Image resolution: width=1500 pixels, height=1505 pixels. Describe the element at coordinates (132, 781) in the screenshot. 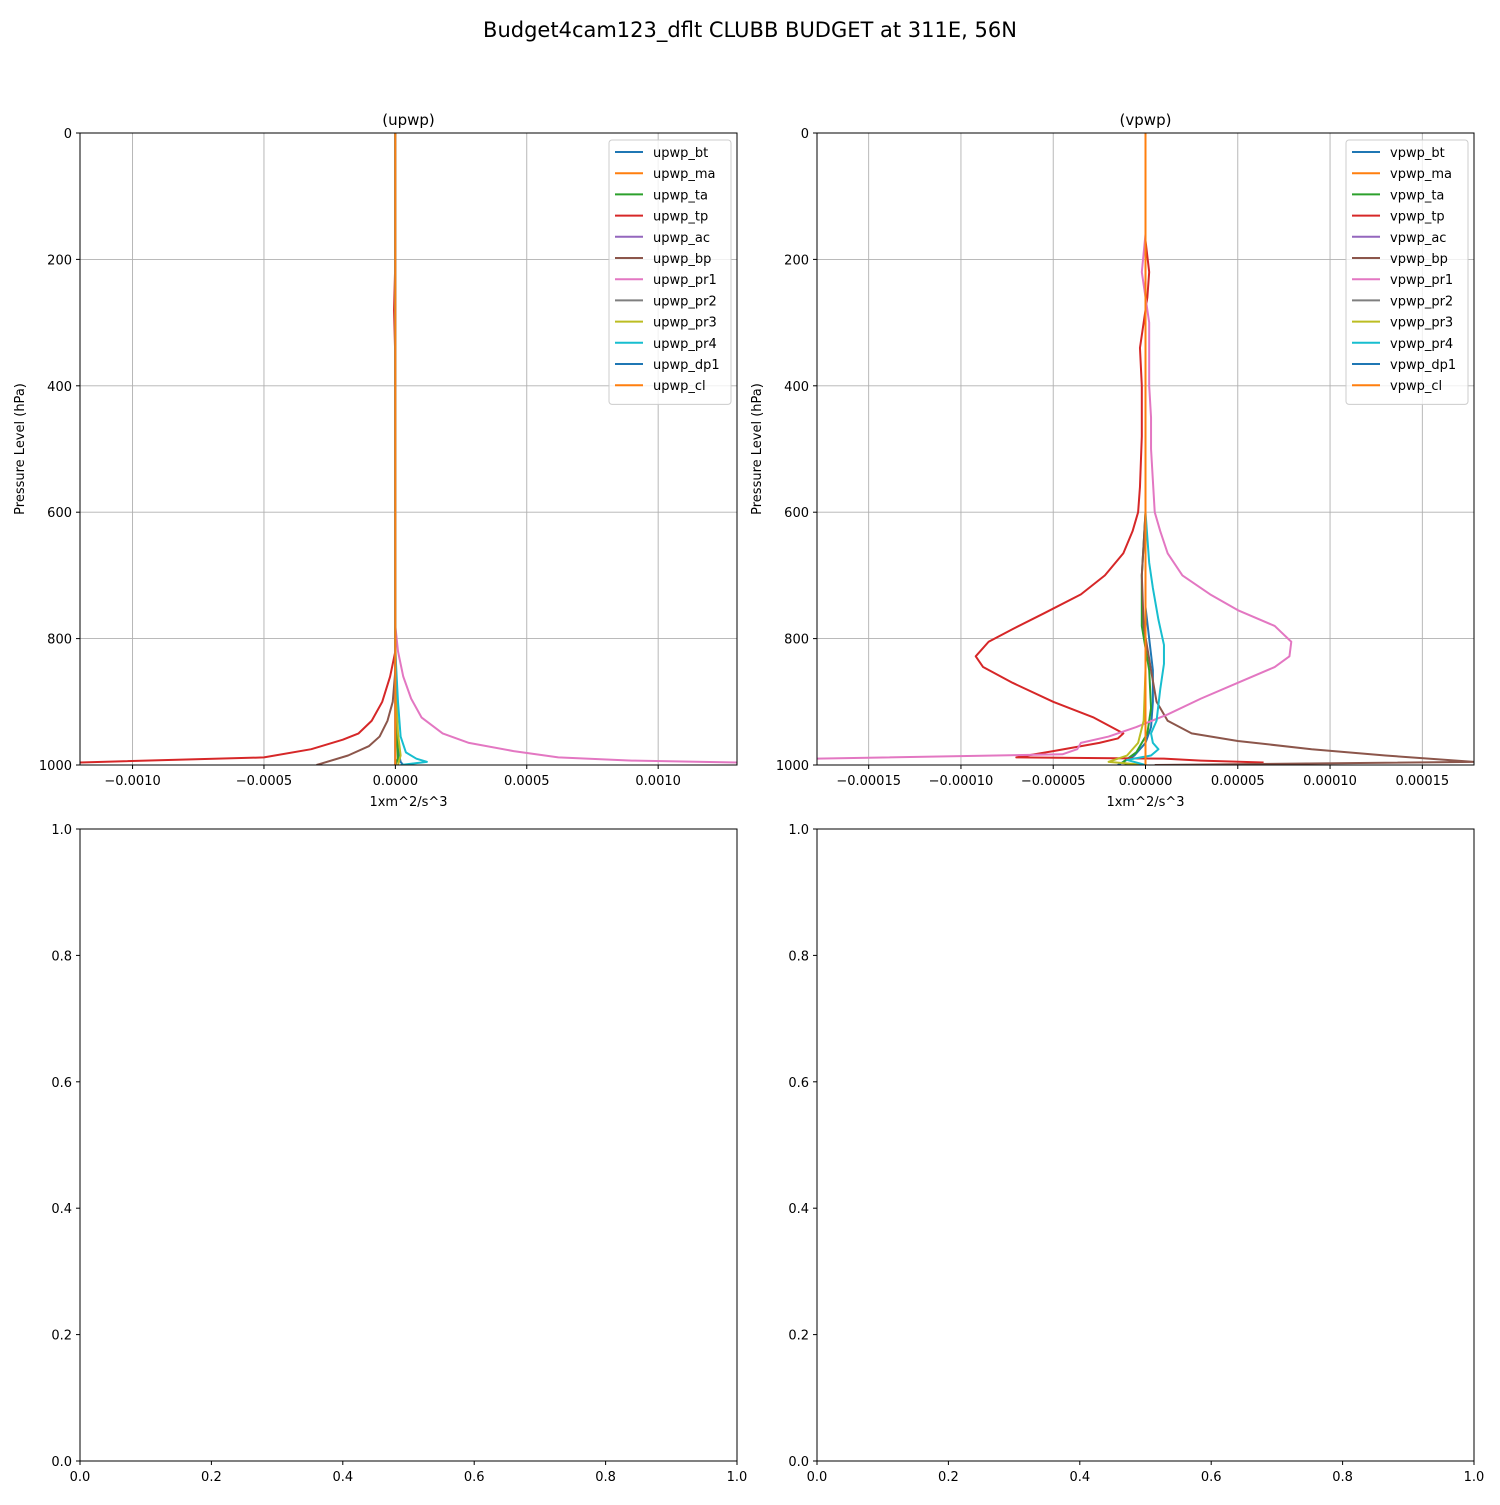

I see `x-tick-label: −0.0010` at that location.